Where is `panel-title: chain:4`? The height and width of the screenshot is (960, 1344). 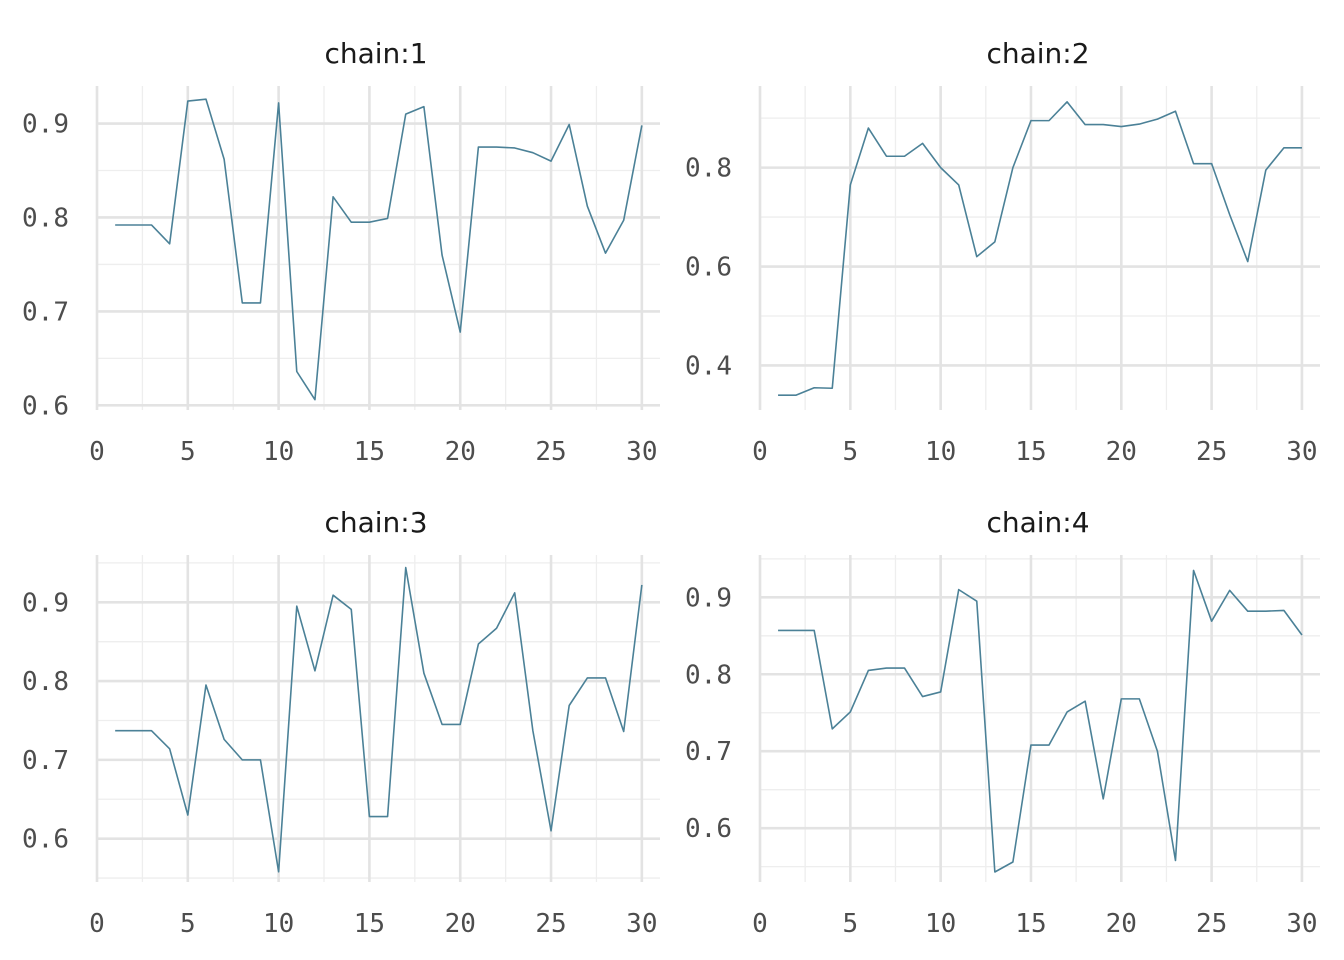 panel-title: chain:4 is located at coordinates (1037, 522).